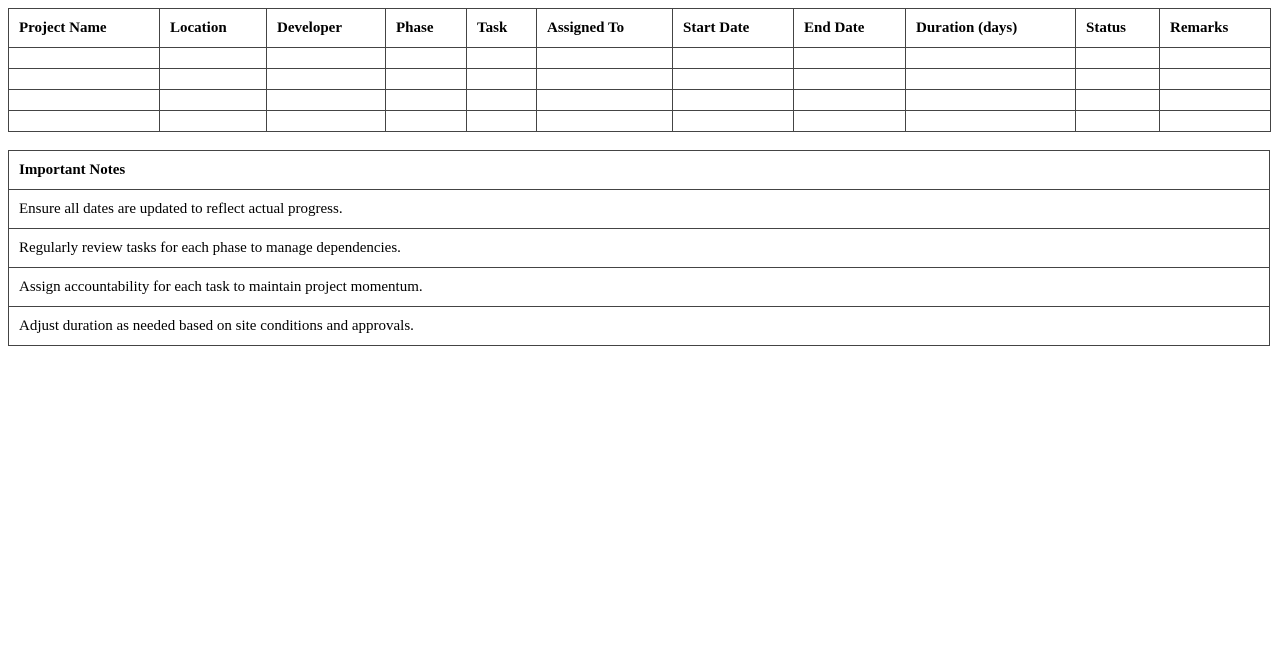 Image resolution: width=1278 pixels, height=650 pixels. What do you see at coordinates (849, 28) in the screenshot?
I see `column-header: End Date` at bounding box center [849, 28].